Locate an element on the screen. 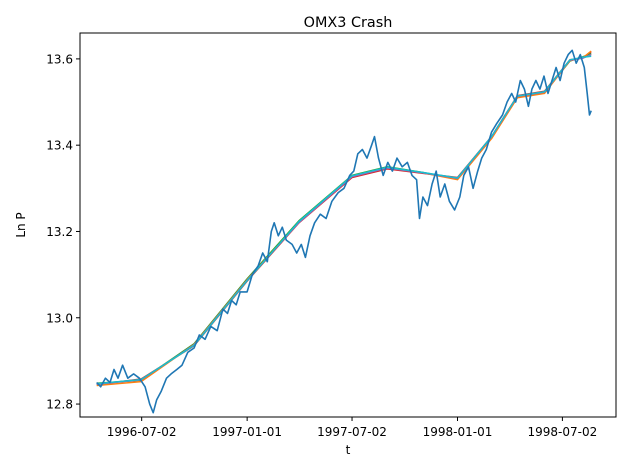 This screenshot has width=640, height=472. y-tick-label: 13.2 is located at coordinates (59, 232).